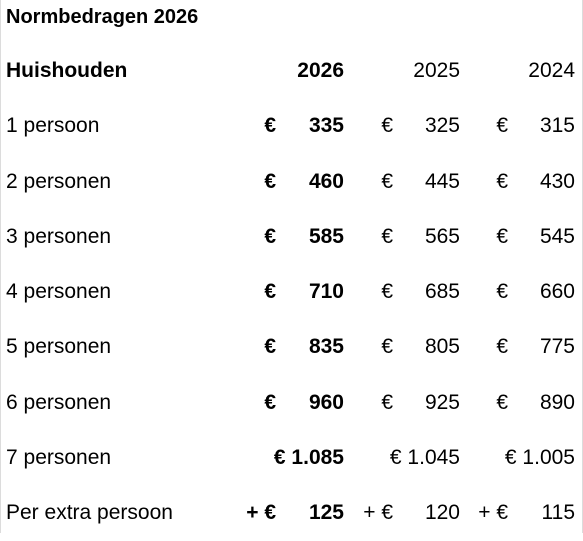 The width and height of the screenshot is (583, 541). Describe the element at coordinates (442, 236) in the screenshot. I see `amount-2025: 565` at that location.